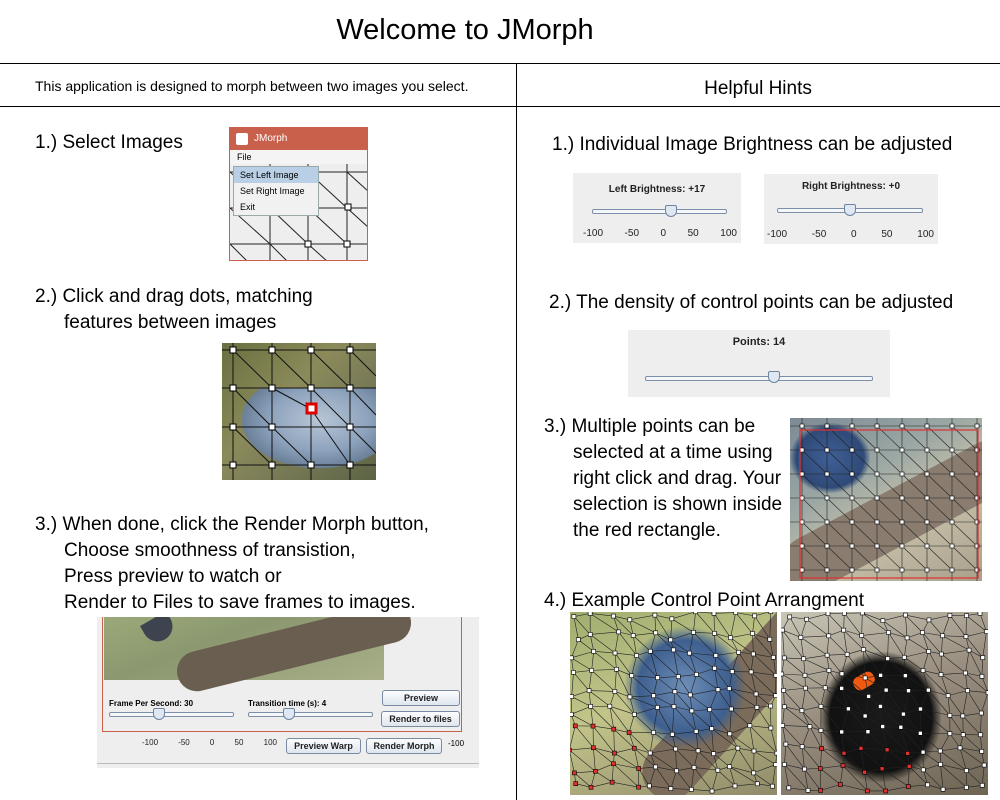  Describe the element at coordinates (289, 714) in the screenshot. I see `transition-slider-thumb` at that location.